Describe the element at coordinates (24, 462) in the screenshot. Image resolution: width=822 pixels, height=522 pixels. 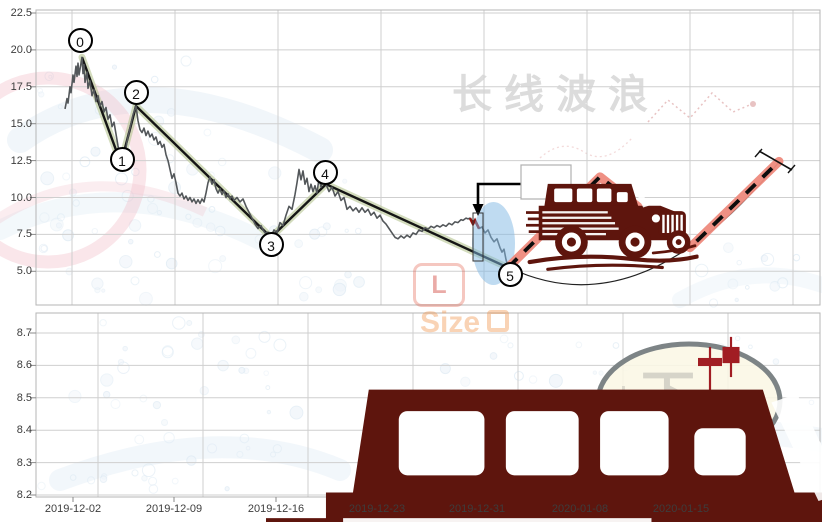
I see `bottom-y-axis-label: 8.3` at that location.